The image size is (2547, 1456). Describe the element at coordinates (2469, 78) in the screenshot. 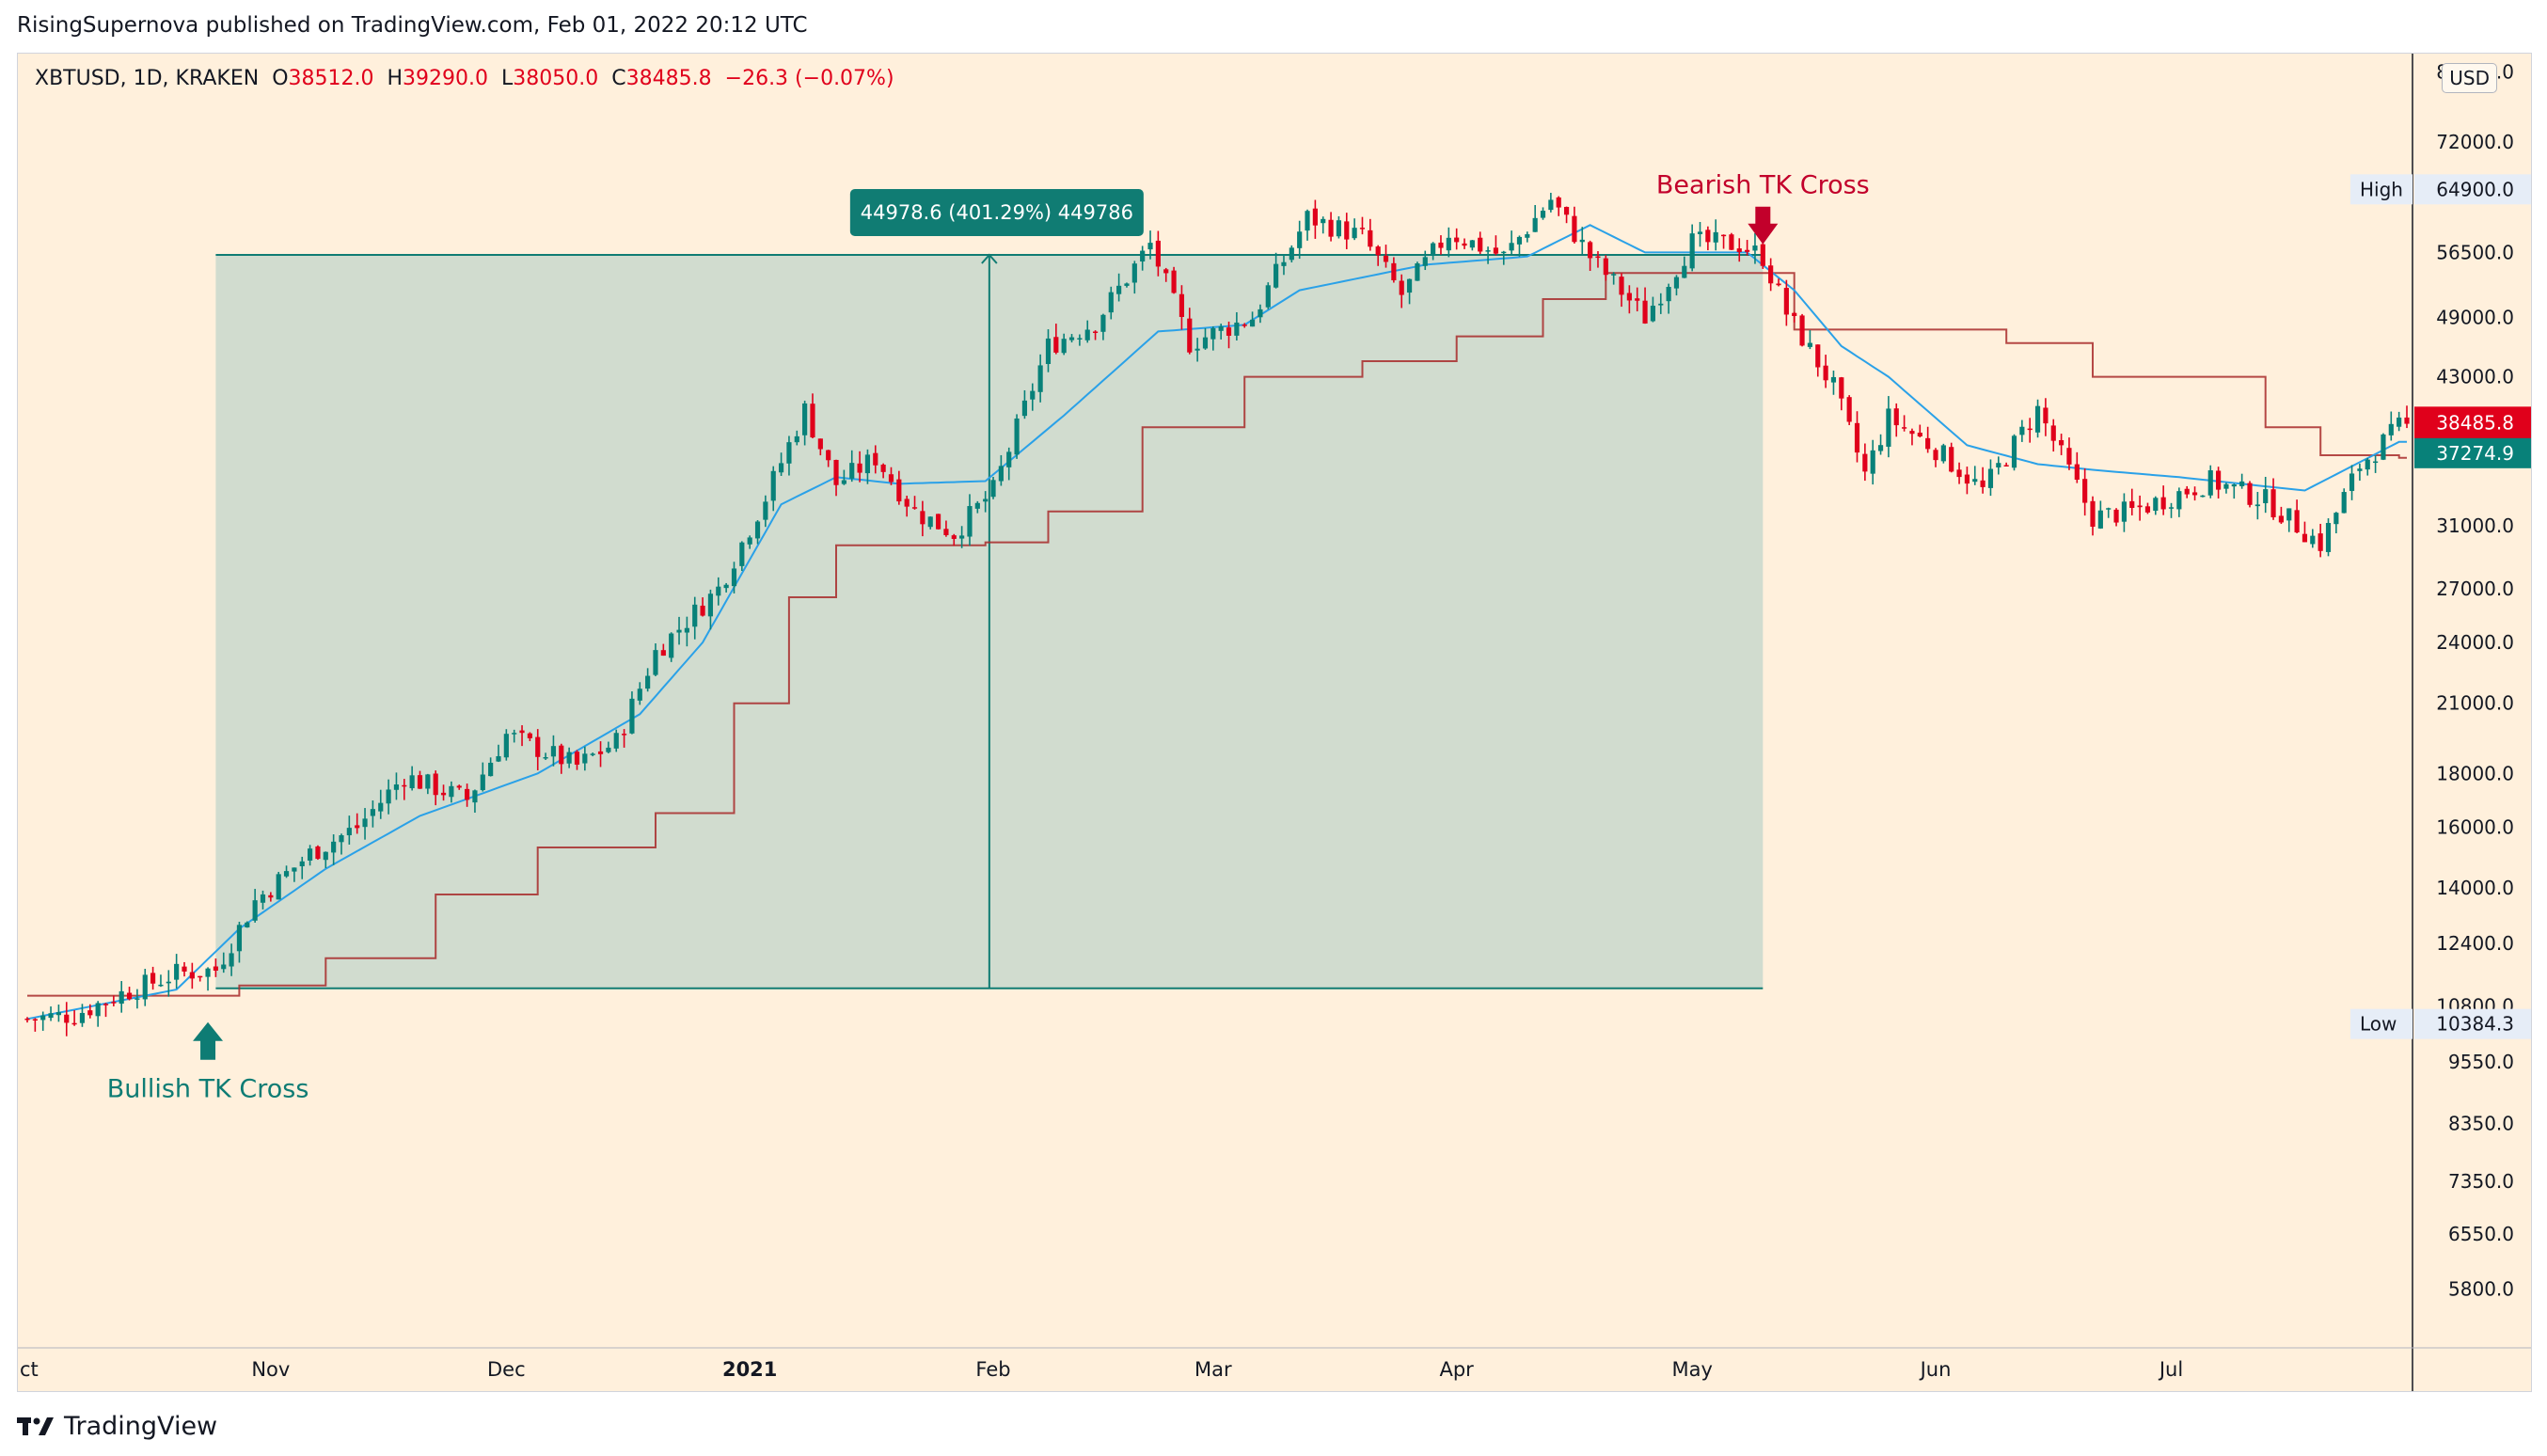

I see `currency-selector: USD` at that location.